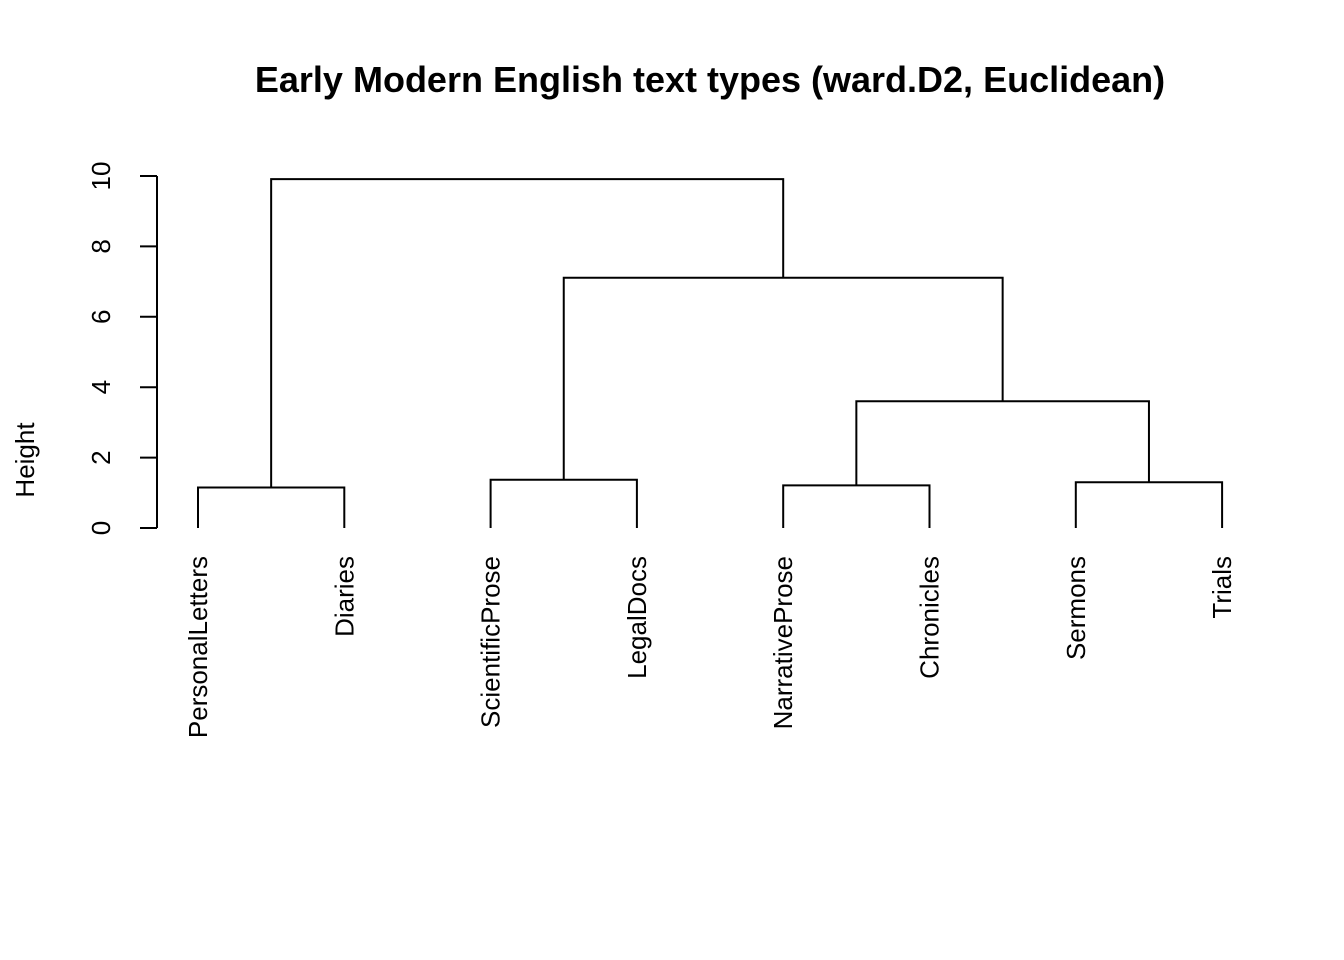 The width and height of the screenshot is (1344, 960). Describe the element at coordinates (101, 457) in the screenshot. I see `y-tick-label: 2` at that location.